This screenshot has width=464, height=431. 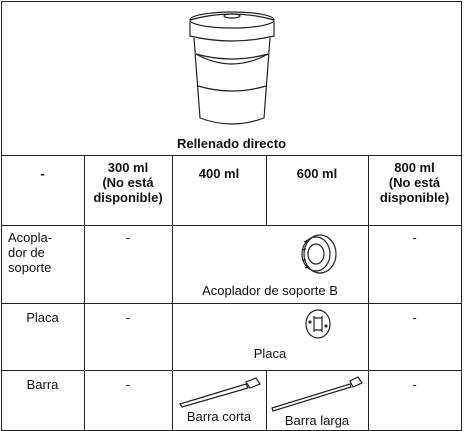 What do you see at coordinates (30, 252) in the screenshot?
I see `row-label: Acopla- dor de soporte` at bounding box center [30, 252].